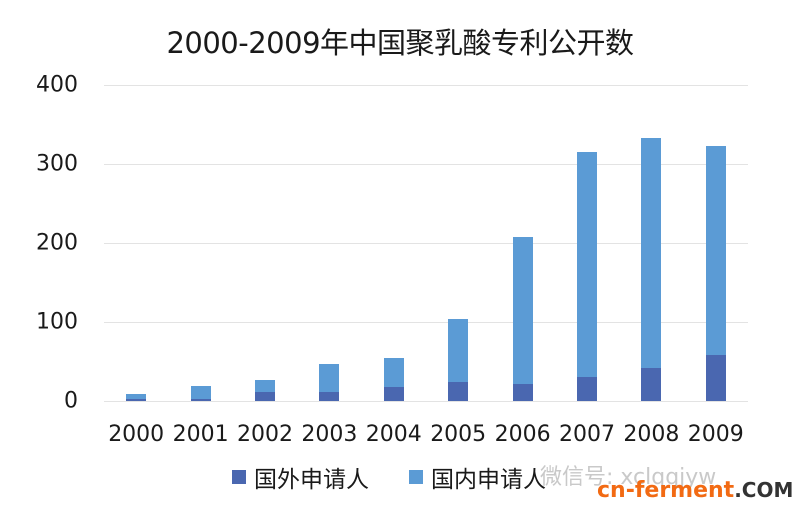 Image resolution: width=800 pixels, height=512 pixels. I want to click on y-tick-label: 100, so click(57, 322).